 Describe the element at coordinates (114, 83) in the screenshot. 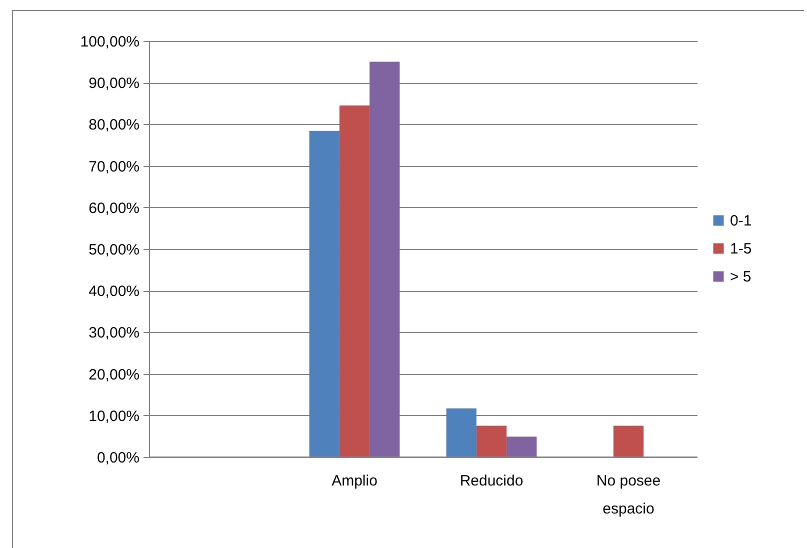

I see `y-tick-label: 90,00%` at that location.